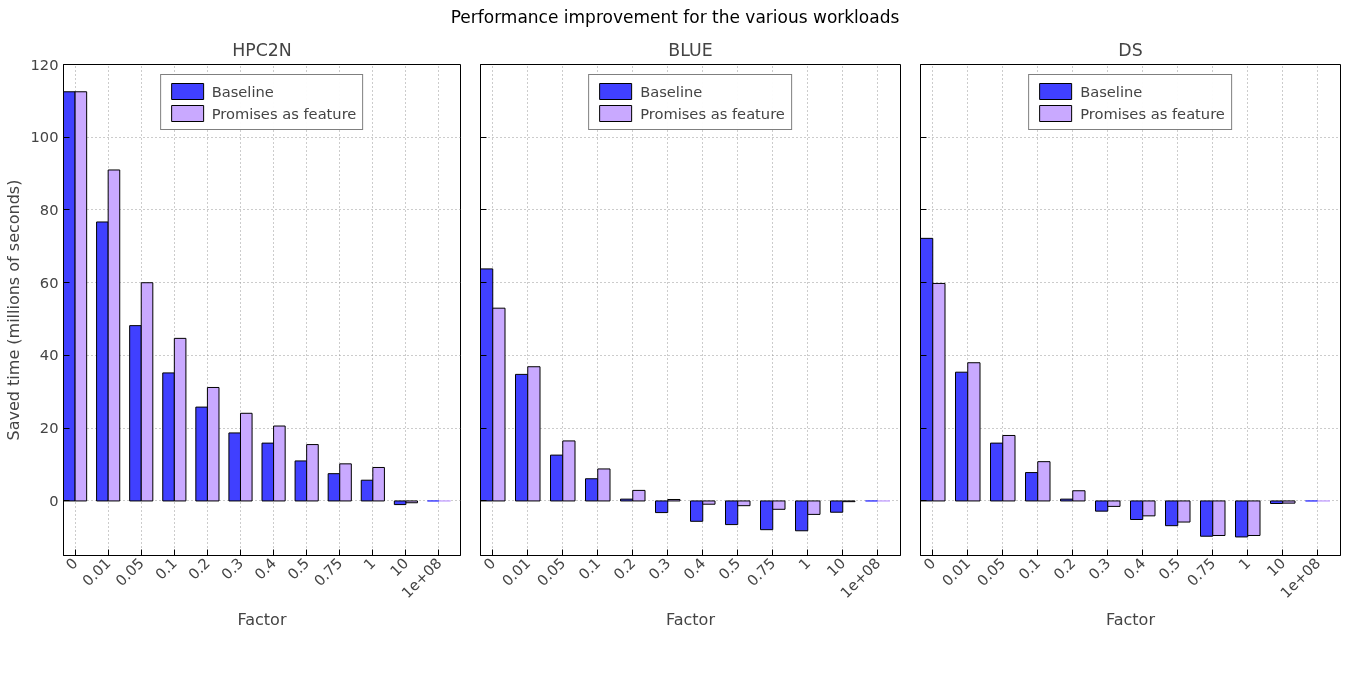 The width and height of the screenshot is (1370, 679). Describe the element at coordinates (49, 428) in the screenshot. I see `y-tick-label: 20` at that location.